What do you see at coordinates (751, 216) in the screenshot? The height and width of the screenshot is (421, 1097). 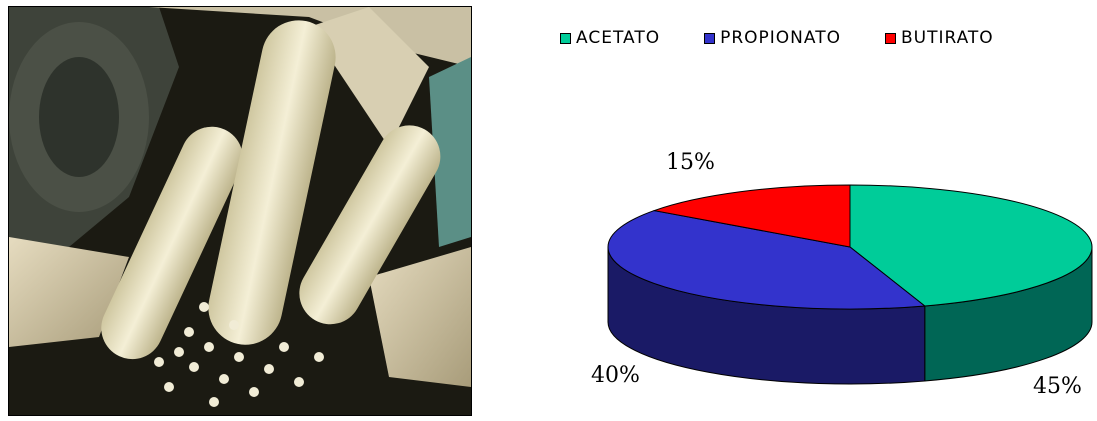 I see `pie-slice-butirato` at bounding box center [751, 216].